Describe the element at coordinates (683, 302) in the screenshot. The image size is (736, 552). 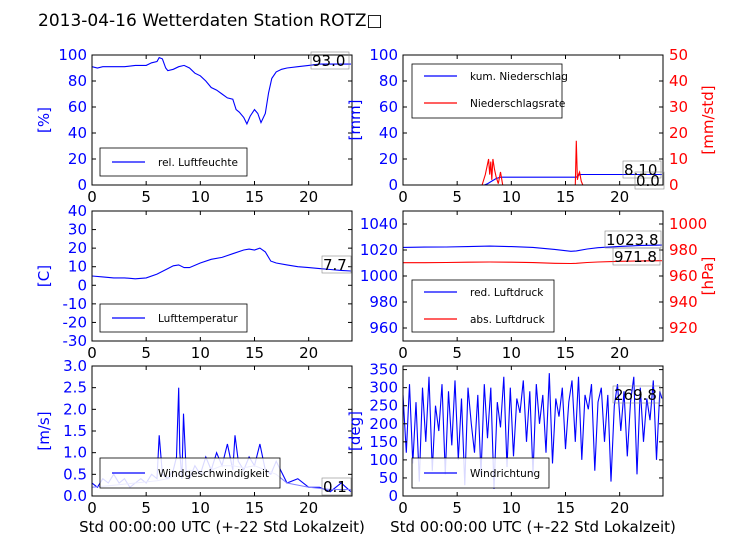
I see `y-right-tick-label: 940` at that location.